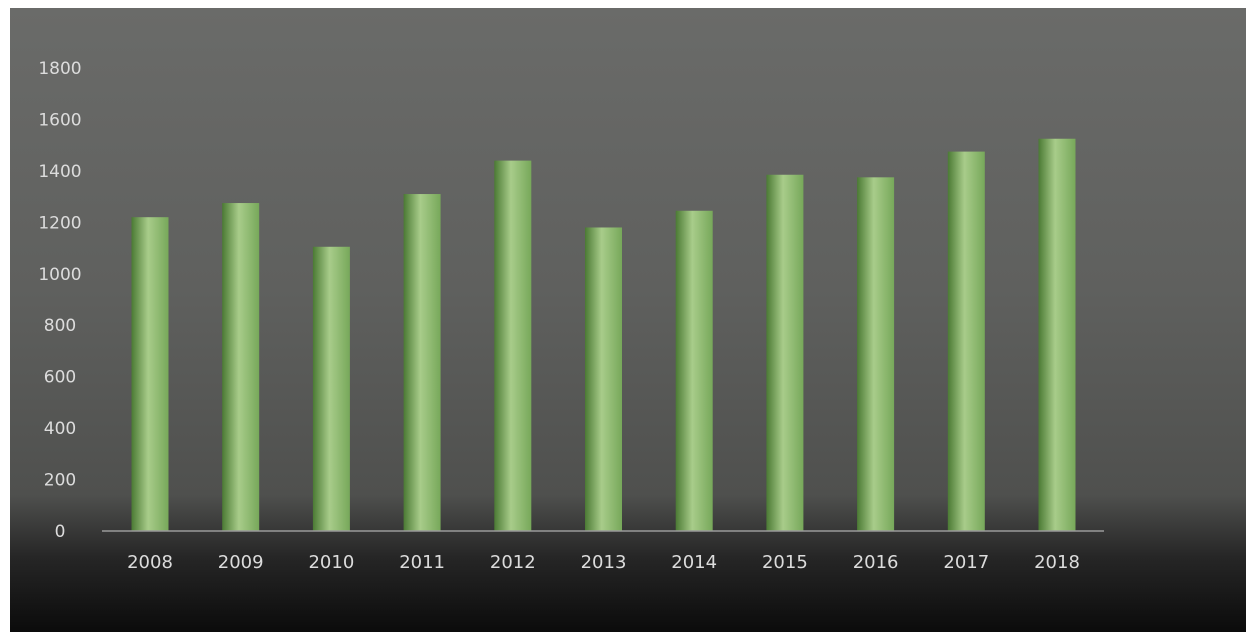 The image size is (1246, 632). I want to click on bar-2015, so click(785, 352).